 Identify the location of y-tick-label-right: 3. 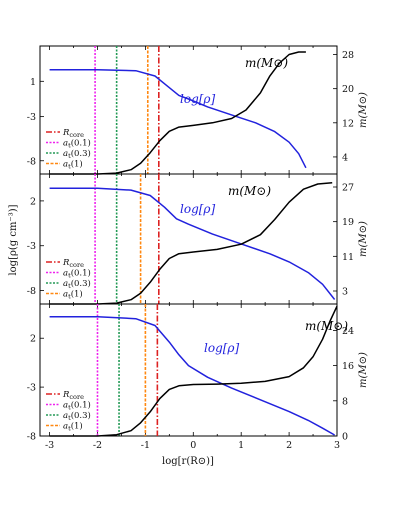
(345, 292).